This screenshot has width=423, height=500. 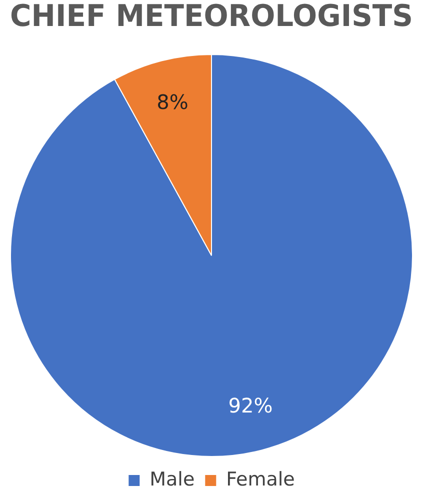 What do you see at coordinates (260, 479) in the screenshot?
I see `legend-label: Female` at bounding box center [260, 479].